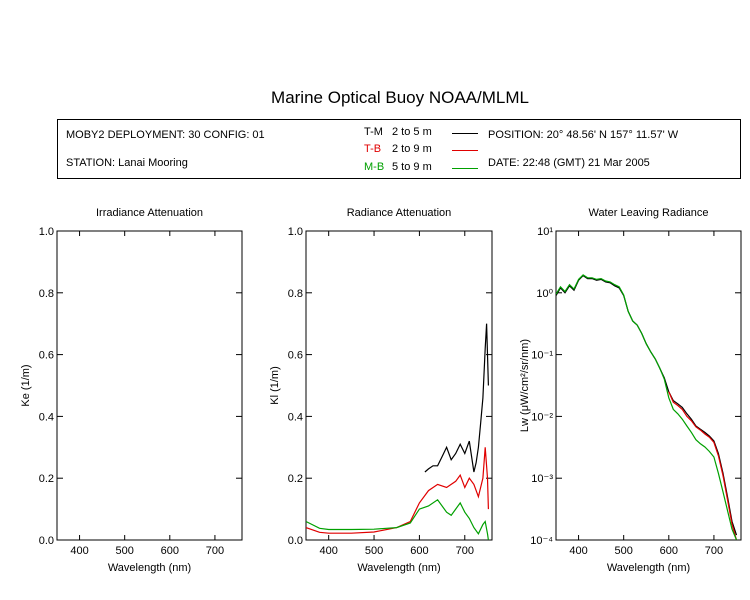  What do you see at coordinates (542, 356) in the screenshot?
I see `y-tick-label: 10⁻¹` at bounding box center [542, 356].